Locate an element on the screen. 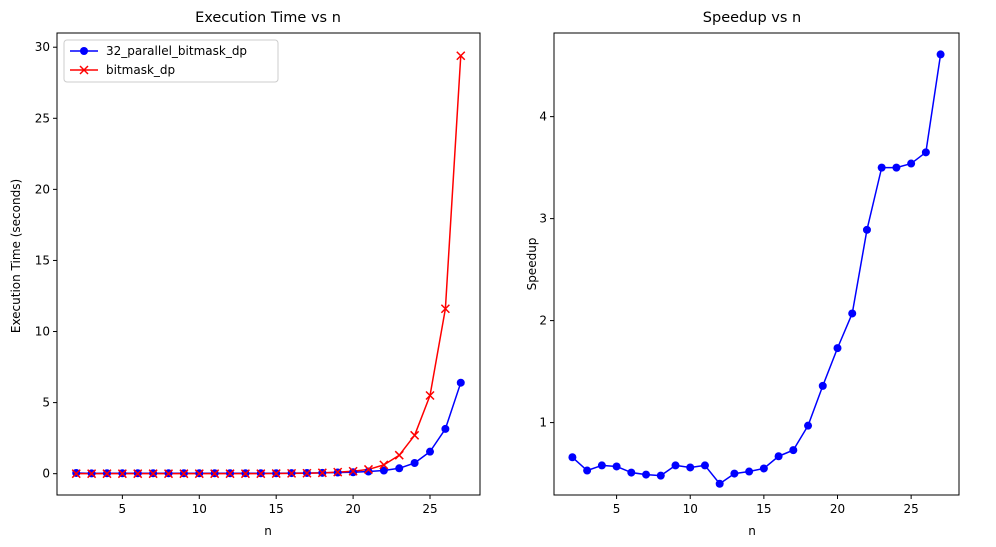 The height and width of the screenshot is (547, 996). y-tick-label: 2 is located at coordinates (543, 321).